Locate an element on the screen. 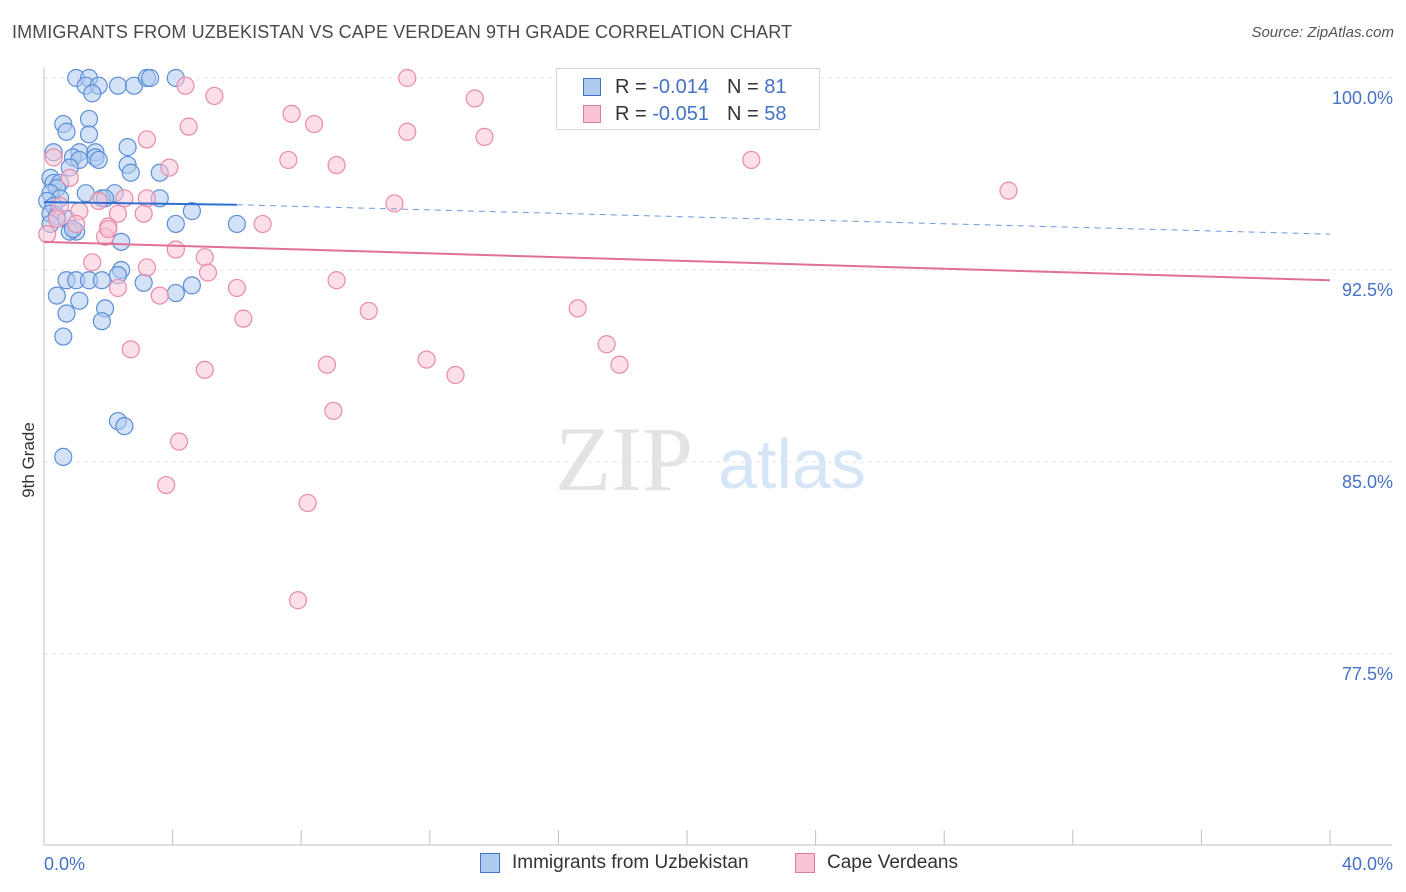 The height and width of the screenshot is (892, 1406). x-tick-label: 0.0% is located at coordinates (64, 864).